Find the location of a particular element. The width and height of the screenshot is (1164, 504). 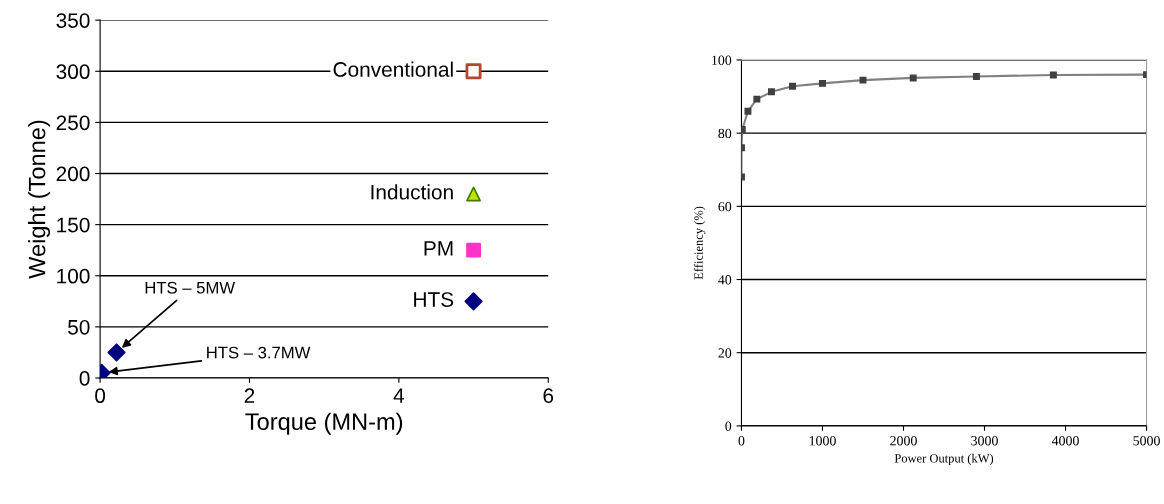

series-label: Conventional is located at coordinates (393, 69).